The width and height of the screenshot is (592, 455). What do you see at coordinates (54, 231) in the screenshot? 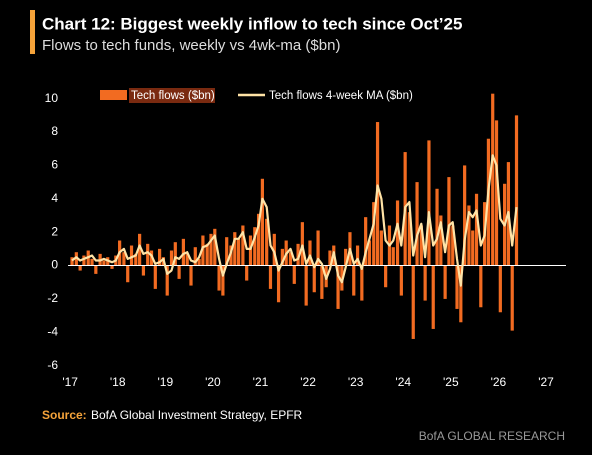
I see `y-tick-label: 2` at bounding box center [54, 231].